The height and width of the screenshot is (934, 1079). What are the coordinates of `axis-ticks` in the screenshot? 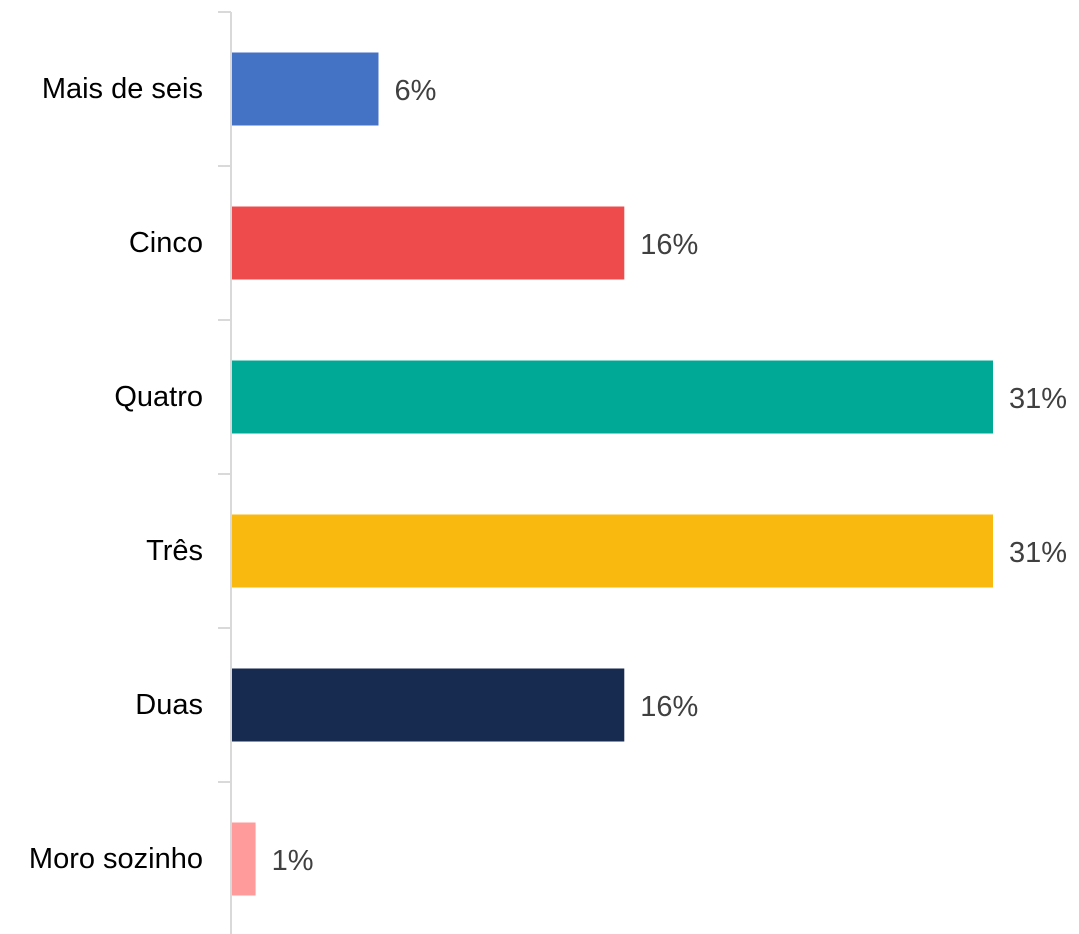 It's located at (224, 397).